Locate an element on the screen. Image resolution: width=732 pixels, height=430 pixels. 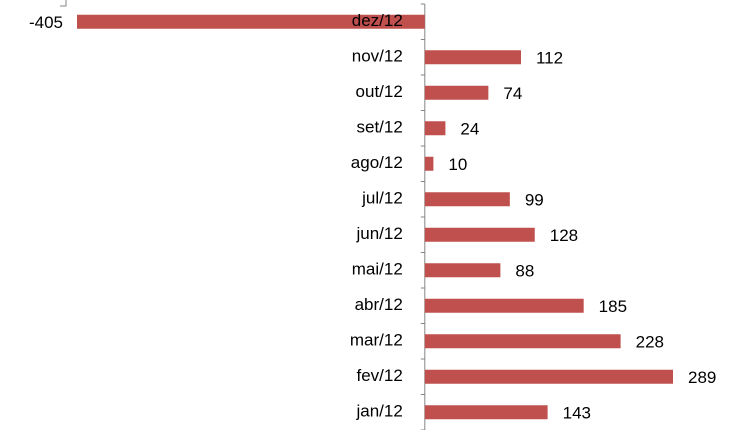
value-label: 112 is located at coordinates (549, 58).